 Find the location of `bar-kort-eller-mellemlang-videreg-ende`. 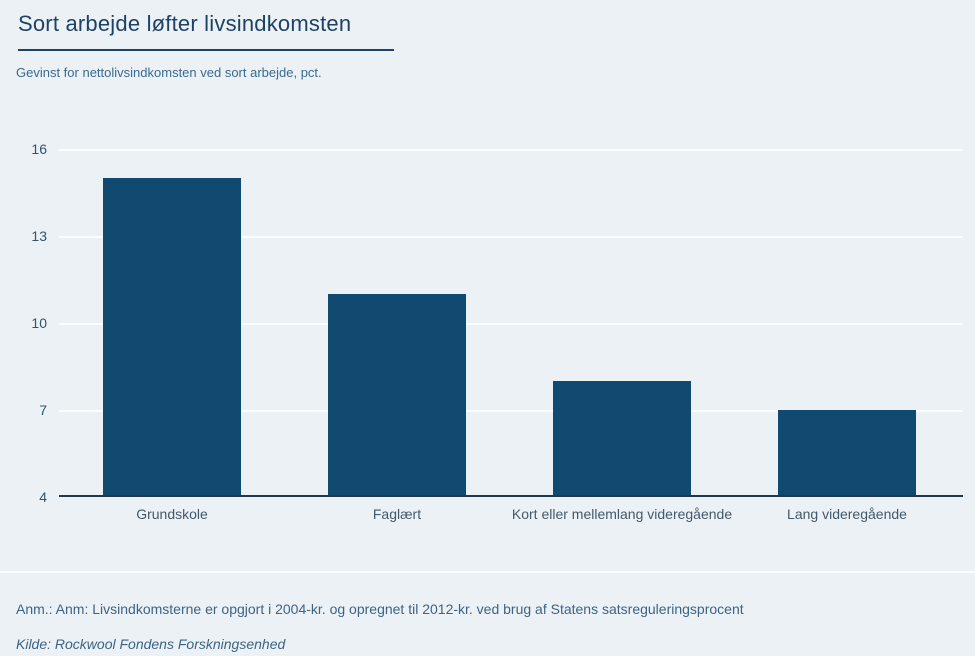

bar-kort-eller-mellemlang-videreg-ende is located at coordinates (622, 439).